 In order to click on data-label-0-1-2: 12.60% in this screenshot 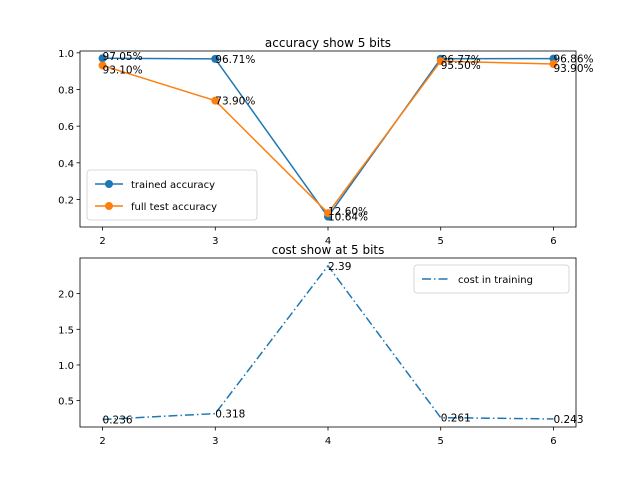, I will do `click(348, 212)`.